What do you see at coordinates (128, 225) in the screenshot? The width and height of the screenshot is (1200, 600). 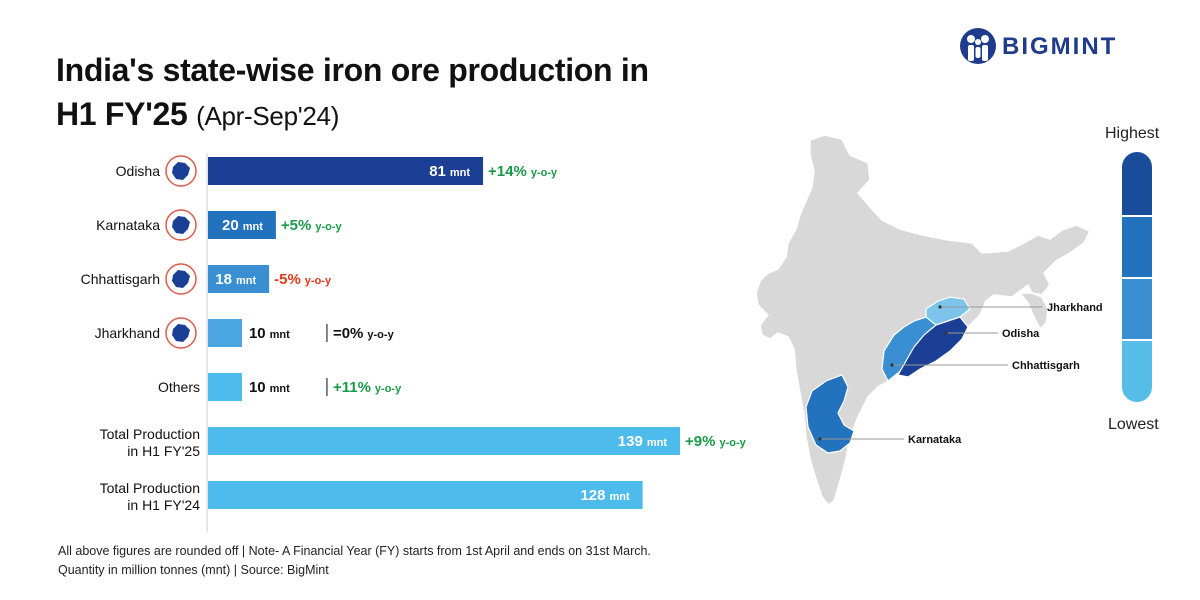 I see `category-label: Karnataka` at bounding box center [128, 225].